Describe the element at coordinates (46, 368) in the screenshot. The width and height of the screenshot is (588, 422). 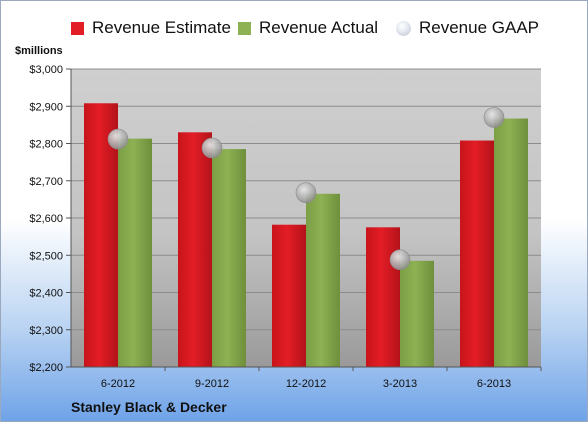
I see `y-tick-label: $2,200` at that location.